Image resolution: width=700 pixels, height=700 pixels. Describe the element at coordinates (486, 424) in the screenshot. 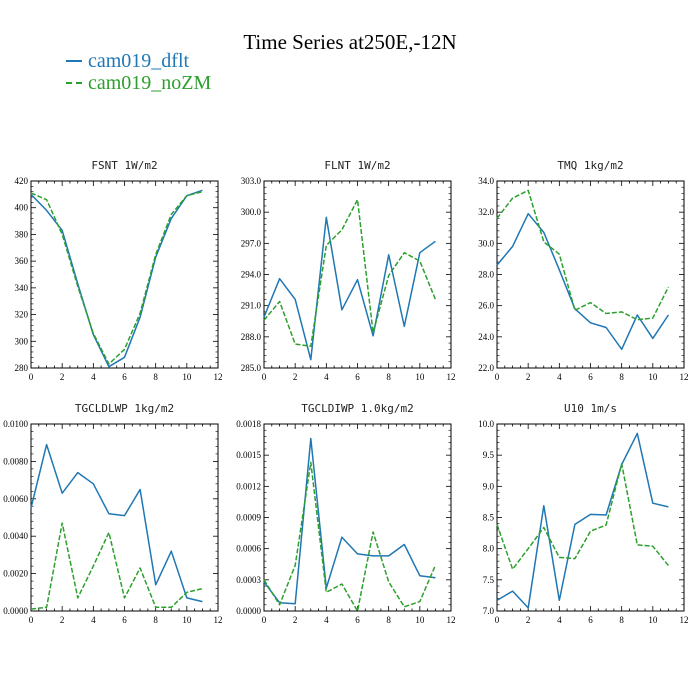

I see `y-tick-label: 10.0` at that location.